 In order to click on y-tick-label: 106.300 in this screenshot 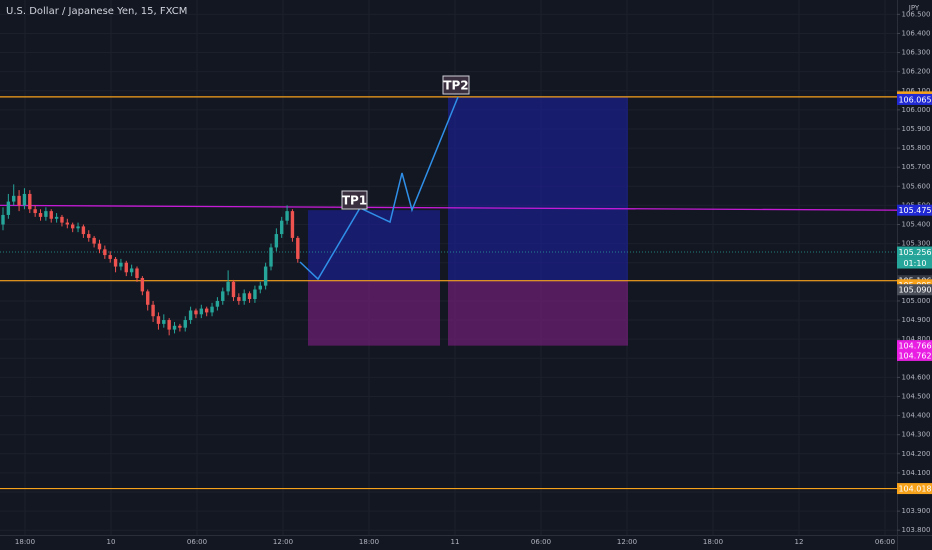, I will do `click(916, 53)`.